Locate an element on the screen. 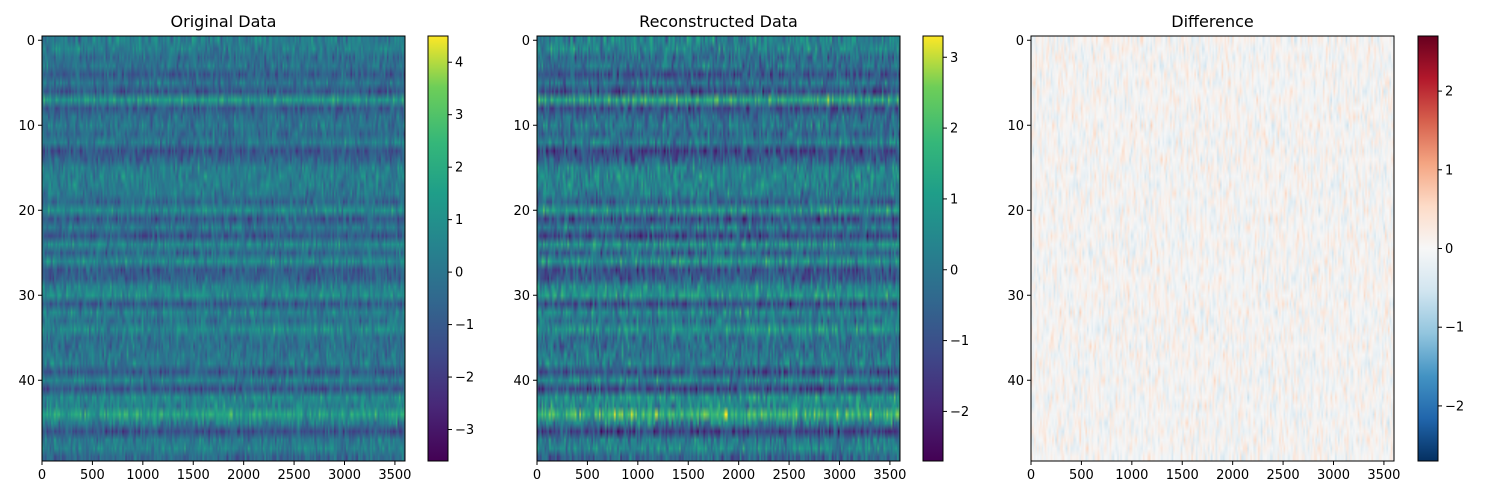 The width and height of the screenshot is (1500, 500). chart-title: Difference is located at coordinates (1212, 21).